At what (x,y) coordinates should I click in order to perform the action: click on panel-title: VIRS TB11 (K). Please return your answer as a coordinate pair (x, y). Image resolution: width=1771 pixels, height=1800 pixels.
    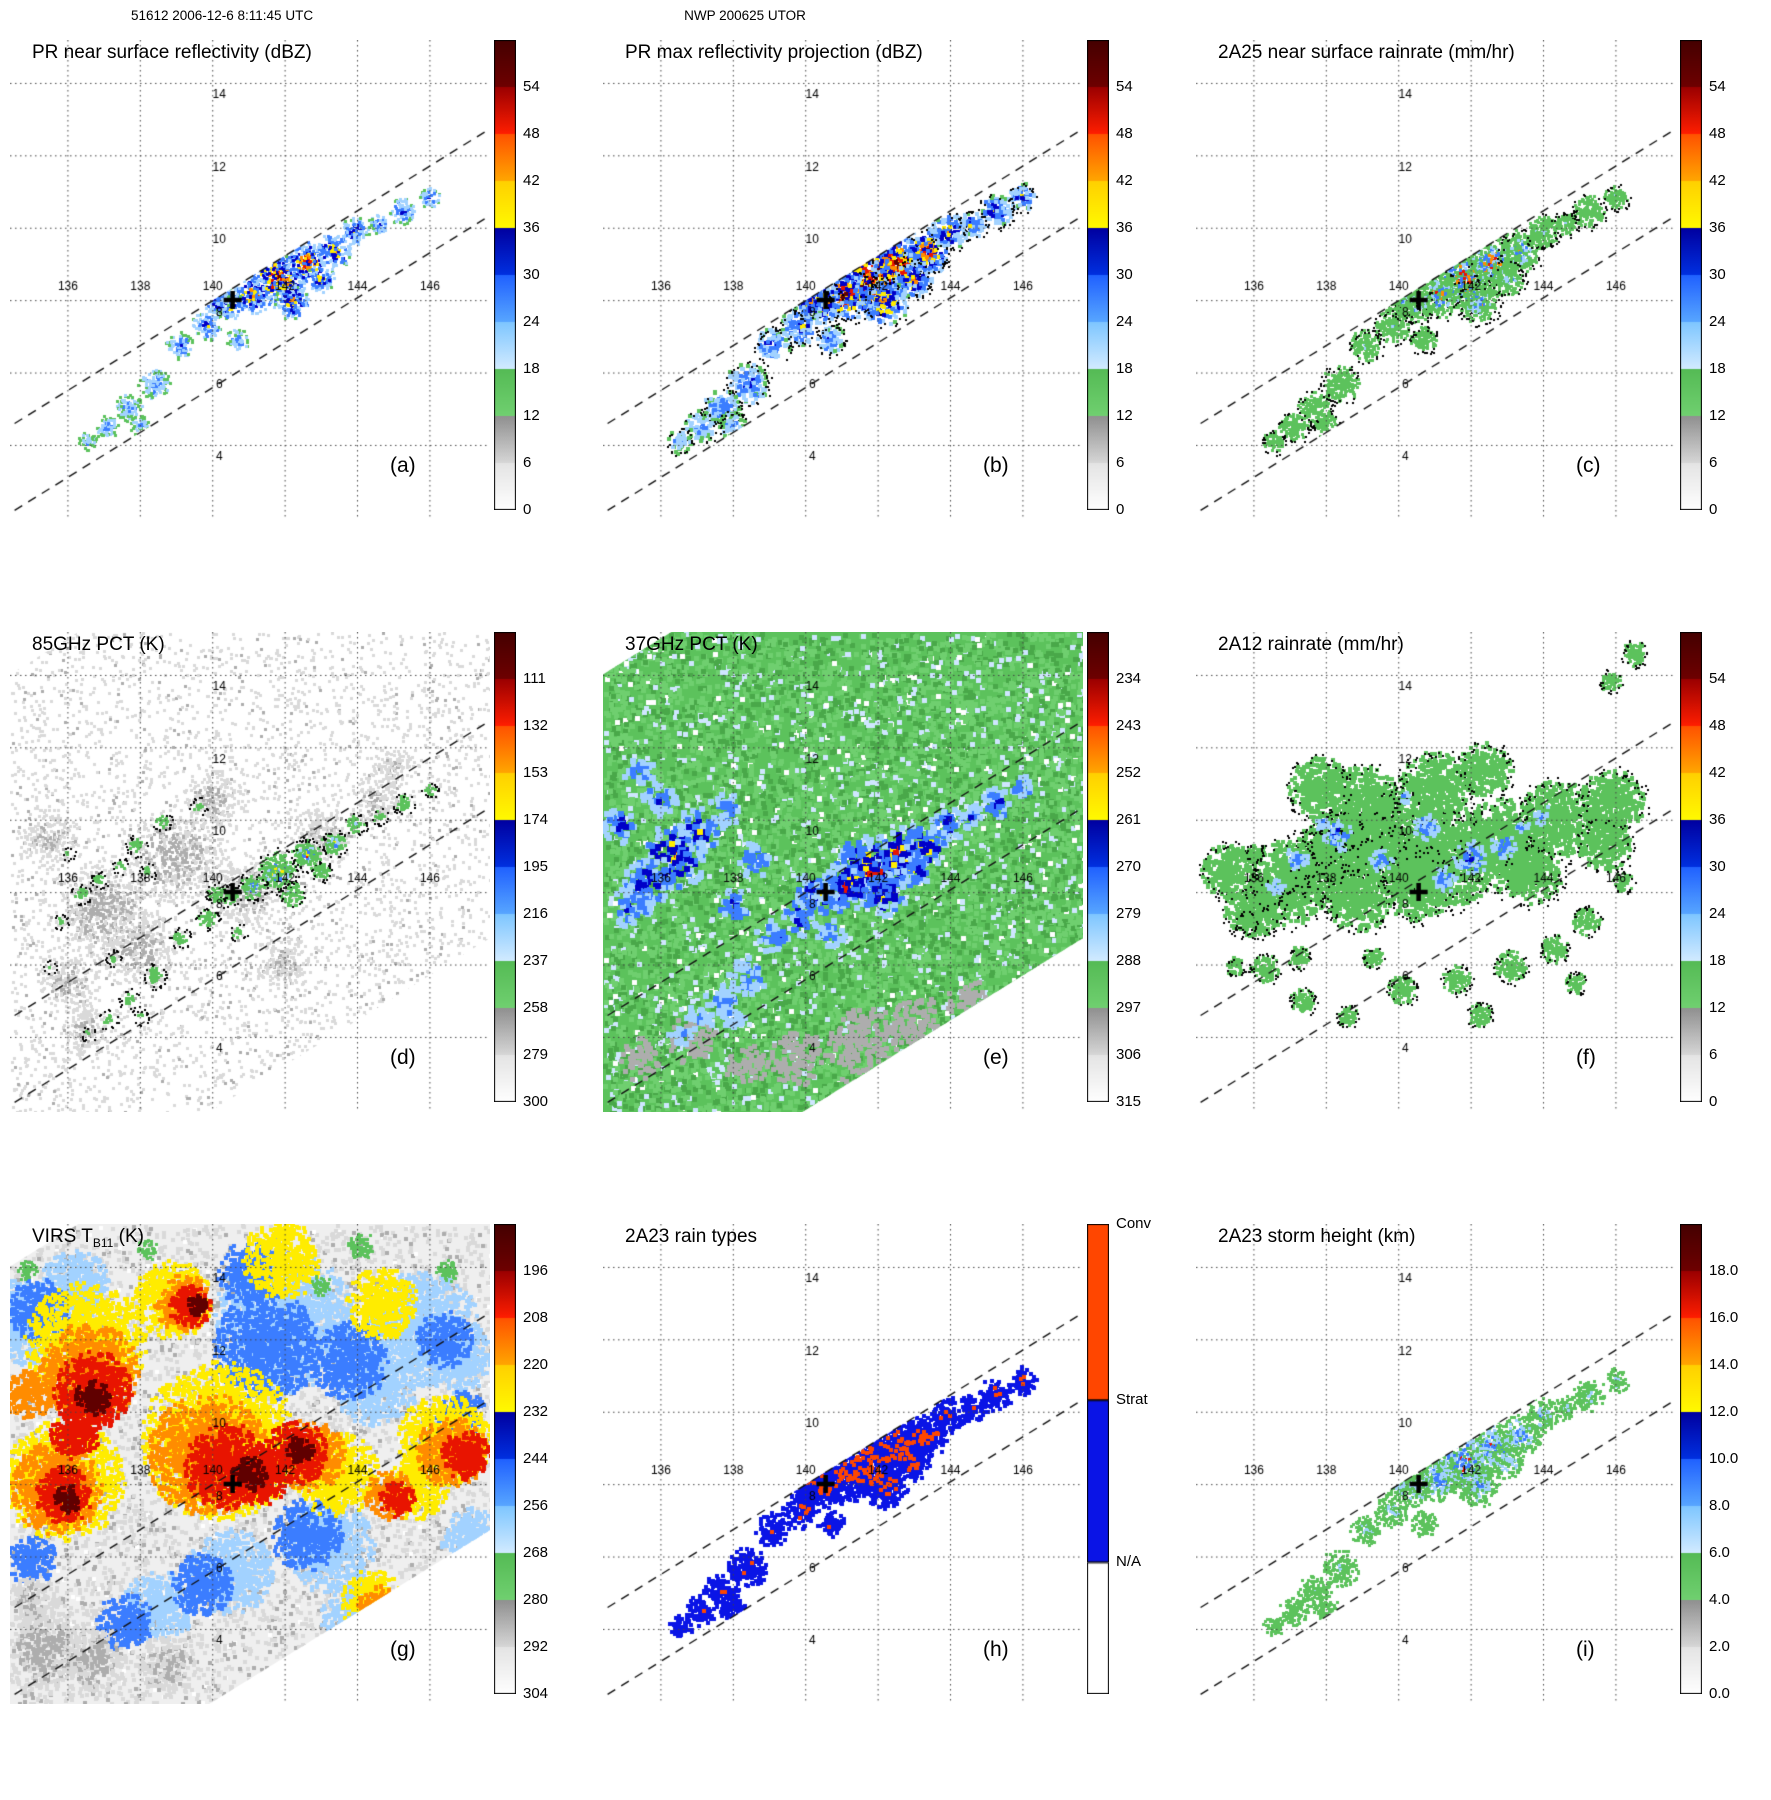
    Looking at the image, I should click on (88, 1238).